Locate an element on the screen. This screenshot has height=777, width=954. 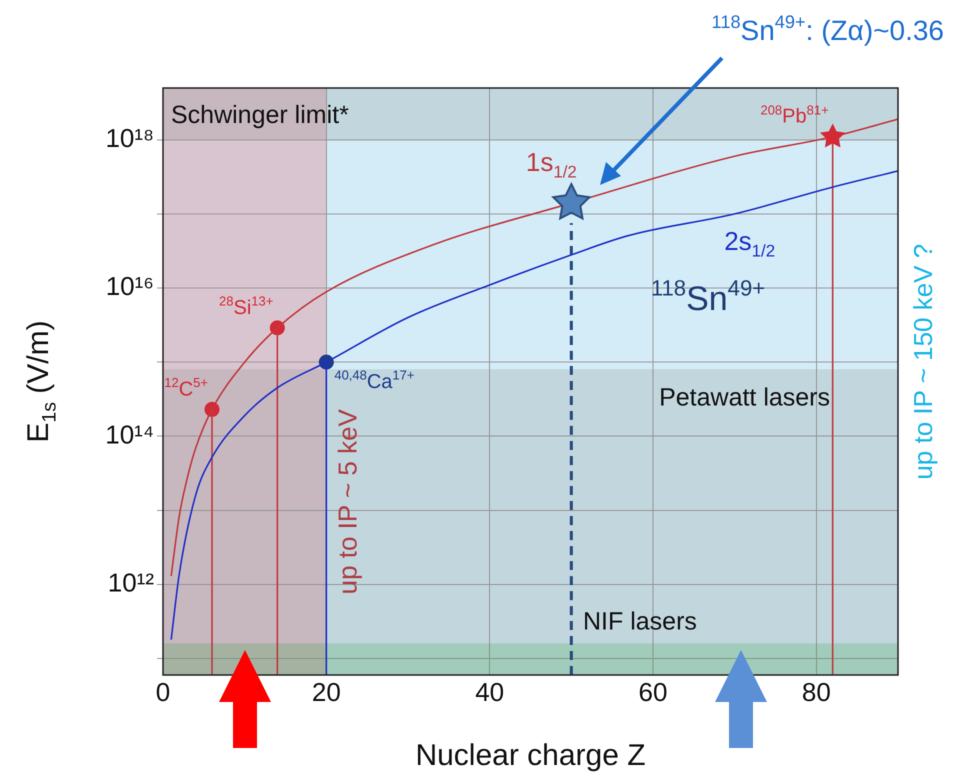
x-tick-label: 0 is located at coordinates (163, 691).